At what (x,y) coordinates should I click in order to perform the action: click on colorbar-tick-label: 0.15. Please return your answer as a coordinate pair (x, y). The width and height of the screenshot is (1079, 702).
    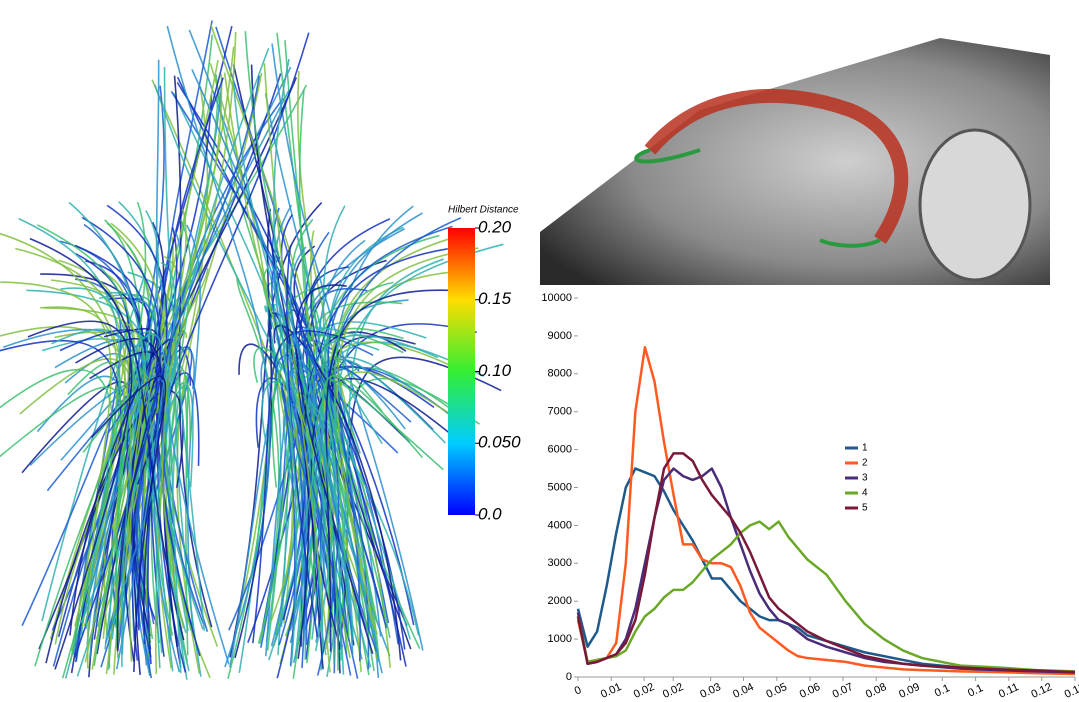
    Looking at the image, I should click on (495, 298).